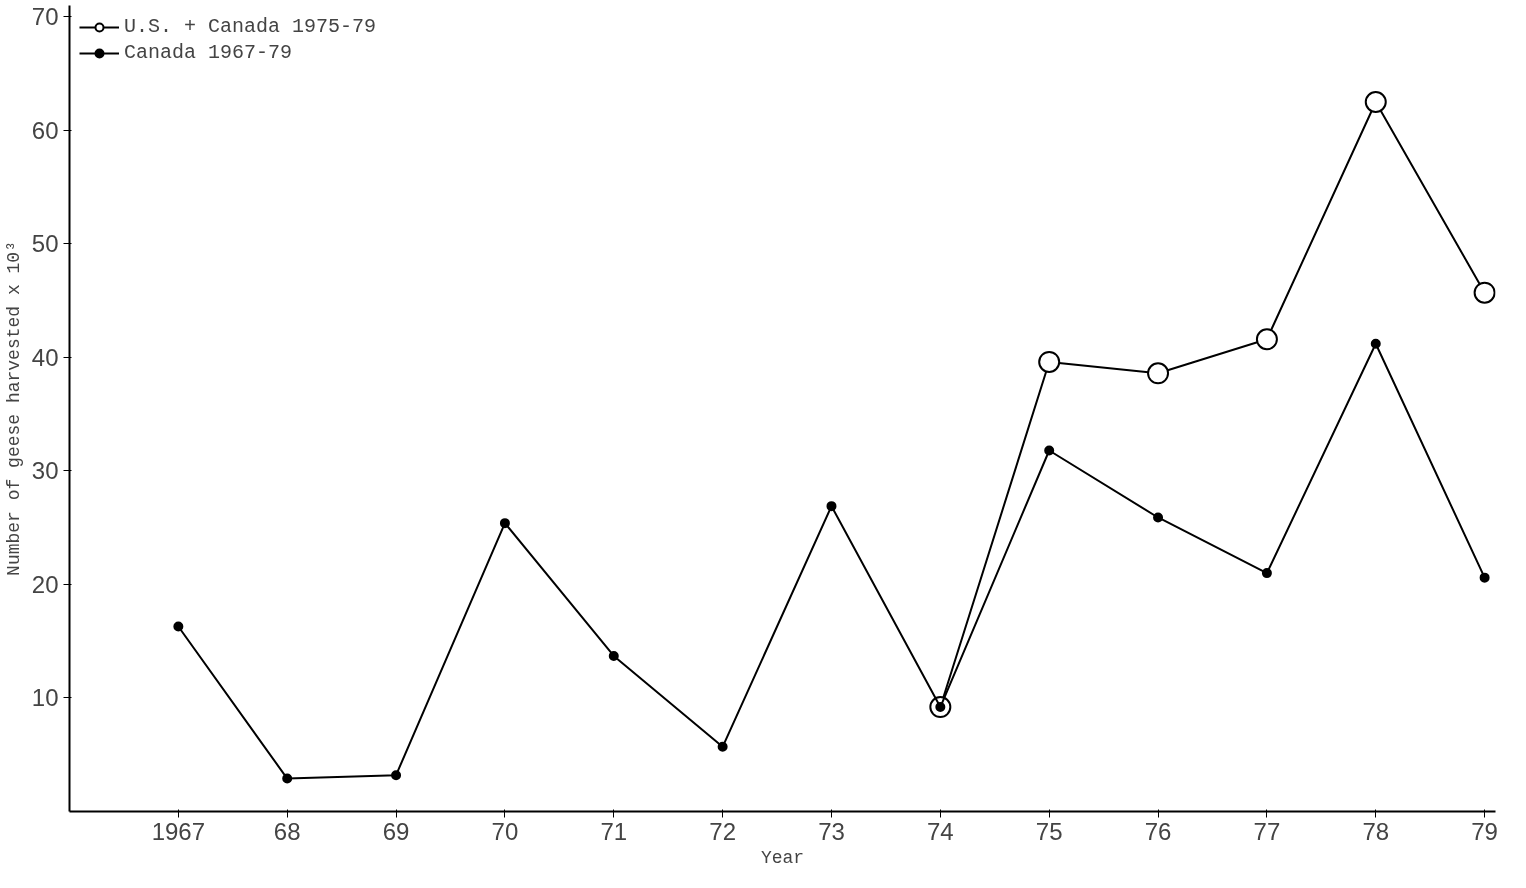 The height and width of the screenshot is (888, 1526). What do you see at coordinates (13, 408) in the screenshot?
I see `y-axis-title: Number of geese harvested x 10³` at bounding box center [13, 408].